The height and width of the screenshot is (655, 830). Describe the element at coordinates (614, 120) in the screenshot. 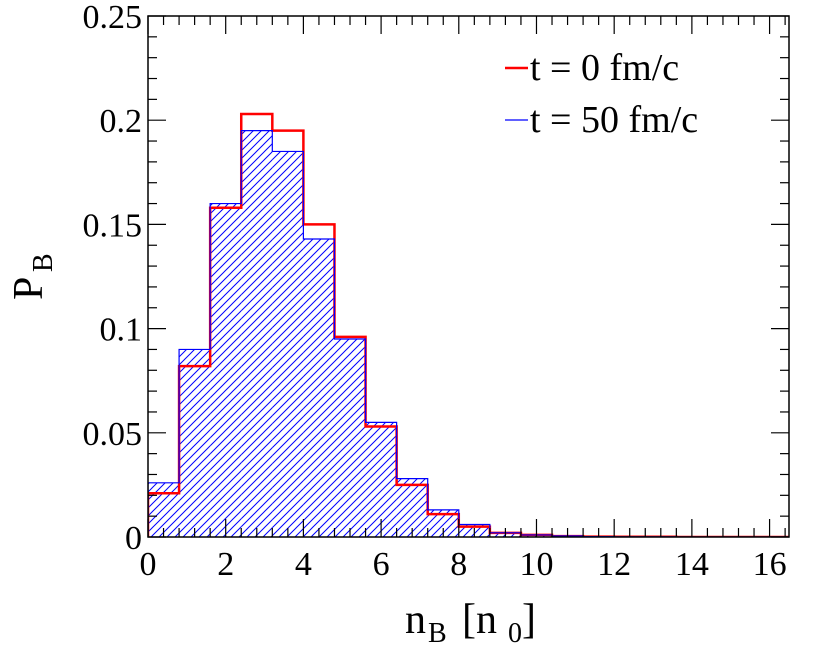

I see `legend-label: t = 50 fm/c` at that location.